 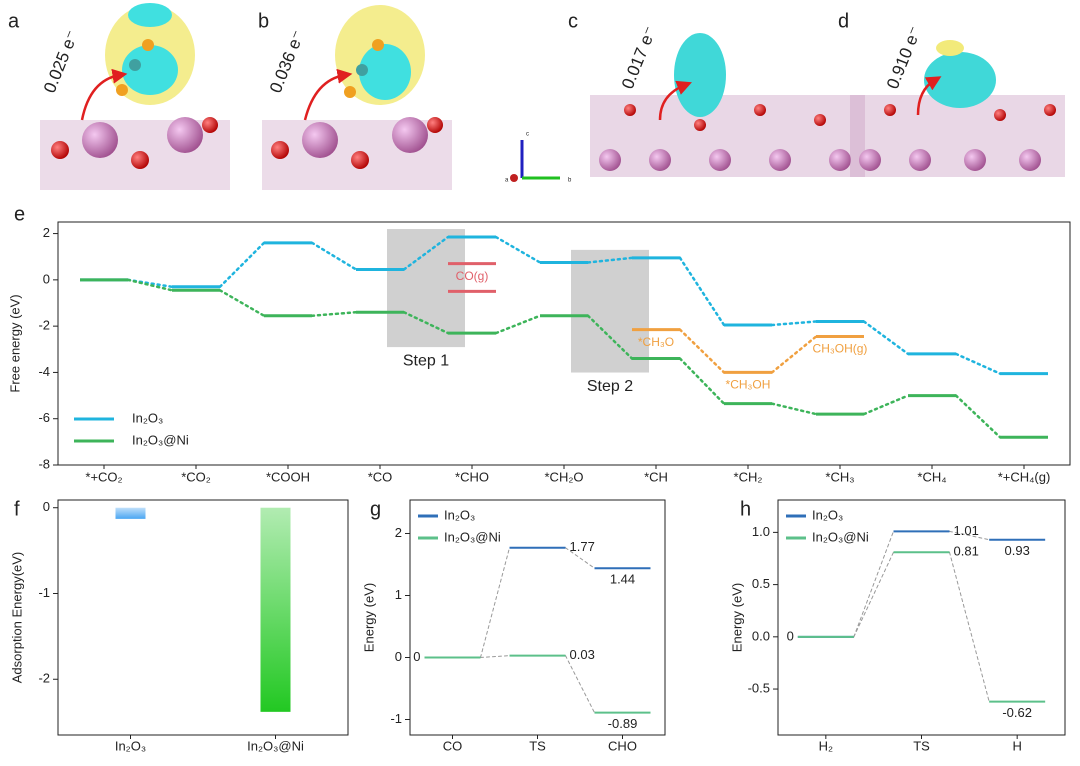 I want to click on value-label: 0.81, so click(x=966, y=551).